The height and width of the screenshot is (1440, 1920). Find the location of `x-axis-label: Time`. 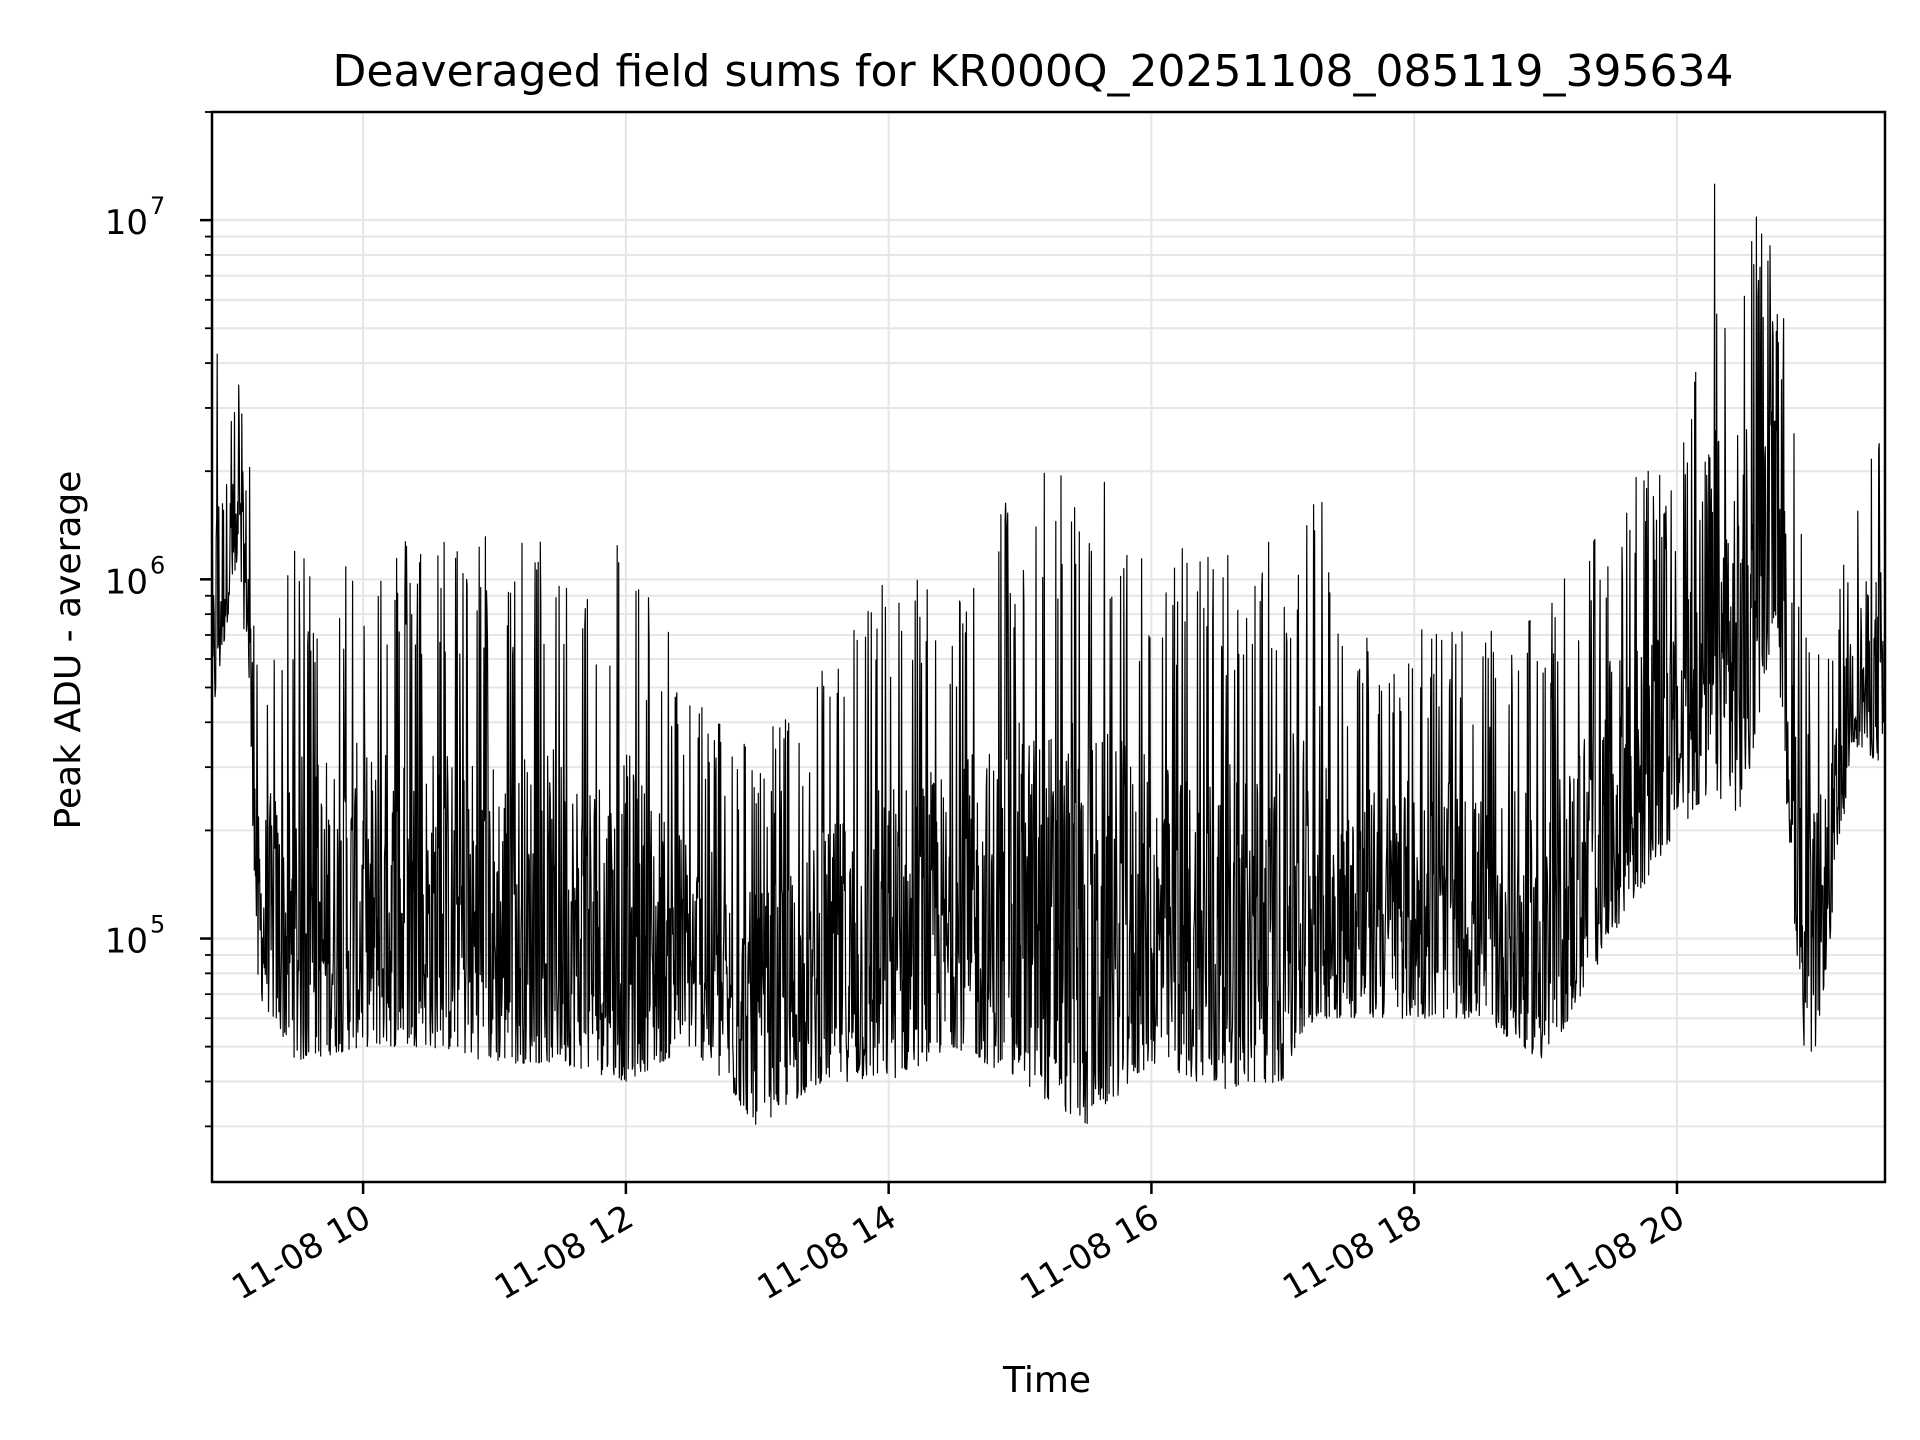

x-axis-label: Time is located at coordinates (1046, 1380).